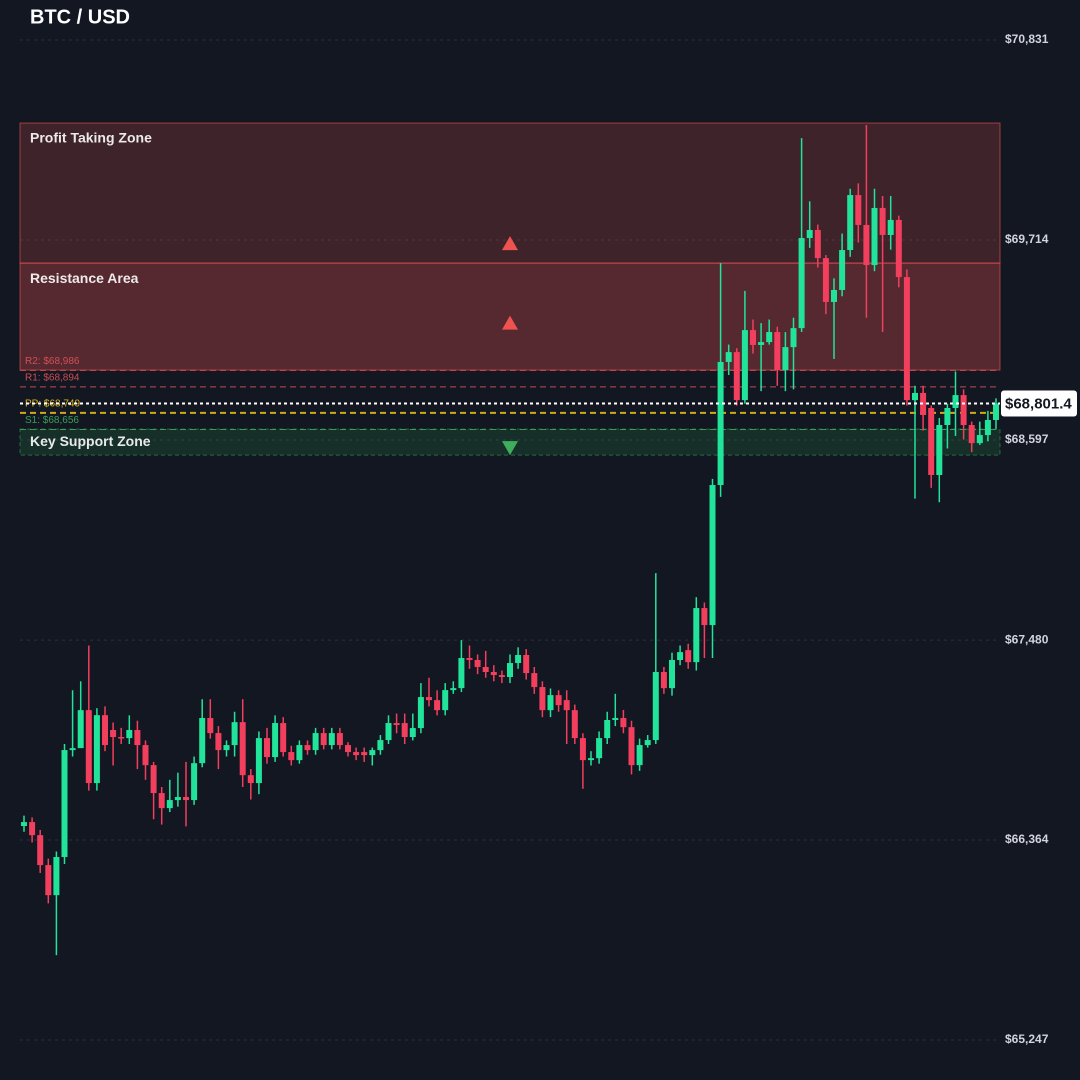 This screenshot has height=1080, width=1080. I want to click on level-label: R1: $68,894, so click(52, 378).